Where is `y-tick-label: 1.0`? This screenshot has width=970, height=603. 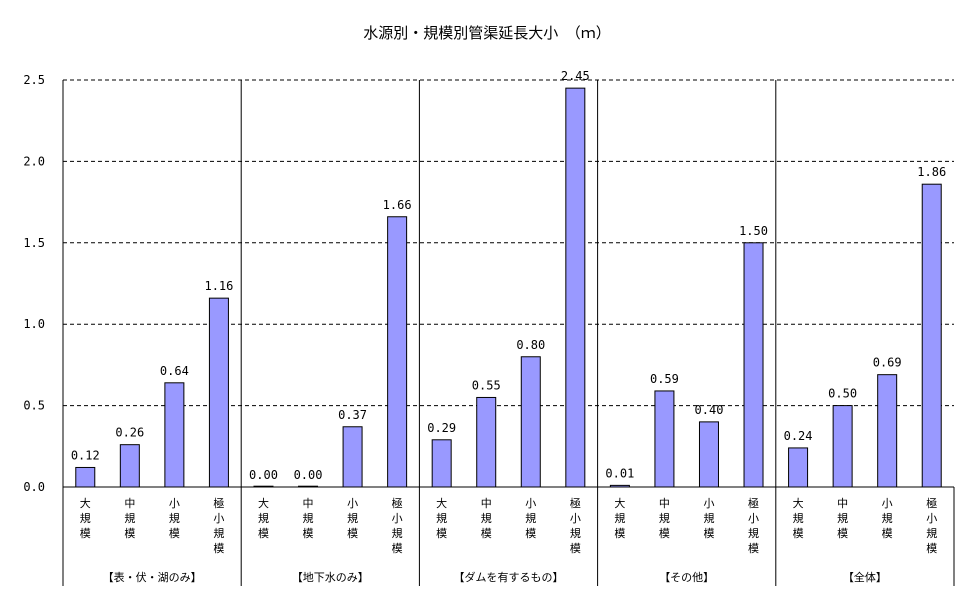 y-tick-label: 1.0 is located at coordinates (34, 324).